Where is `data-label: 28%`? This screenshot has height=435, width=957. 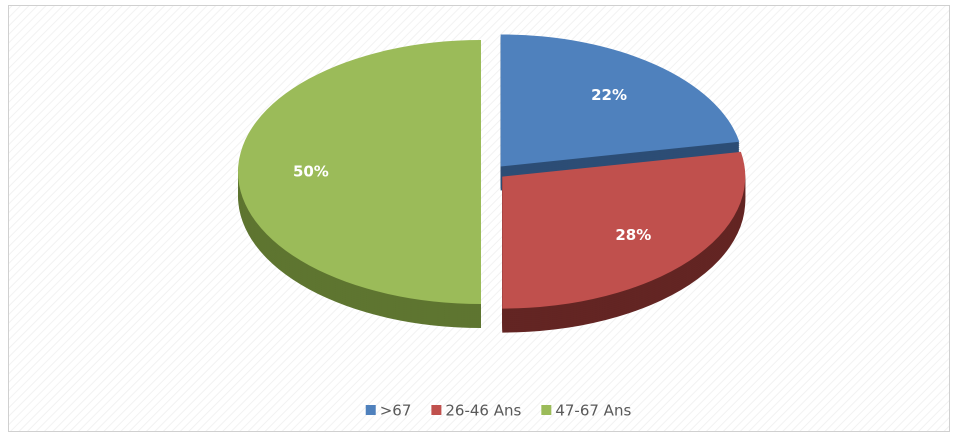 data-label: 28% is located at coordinates (633, 235).